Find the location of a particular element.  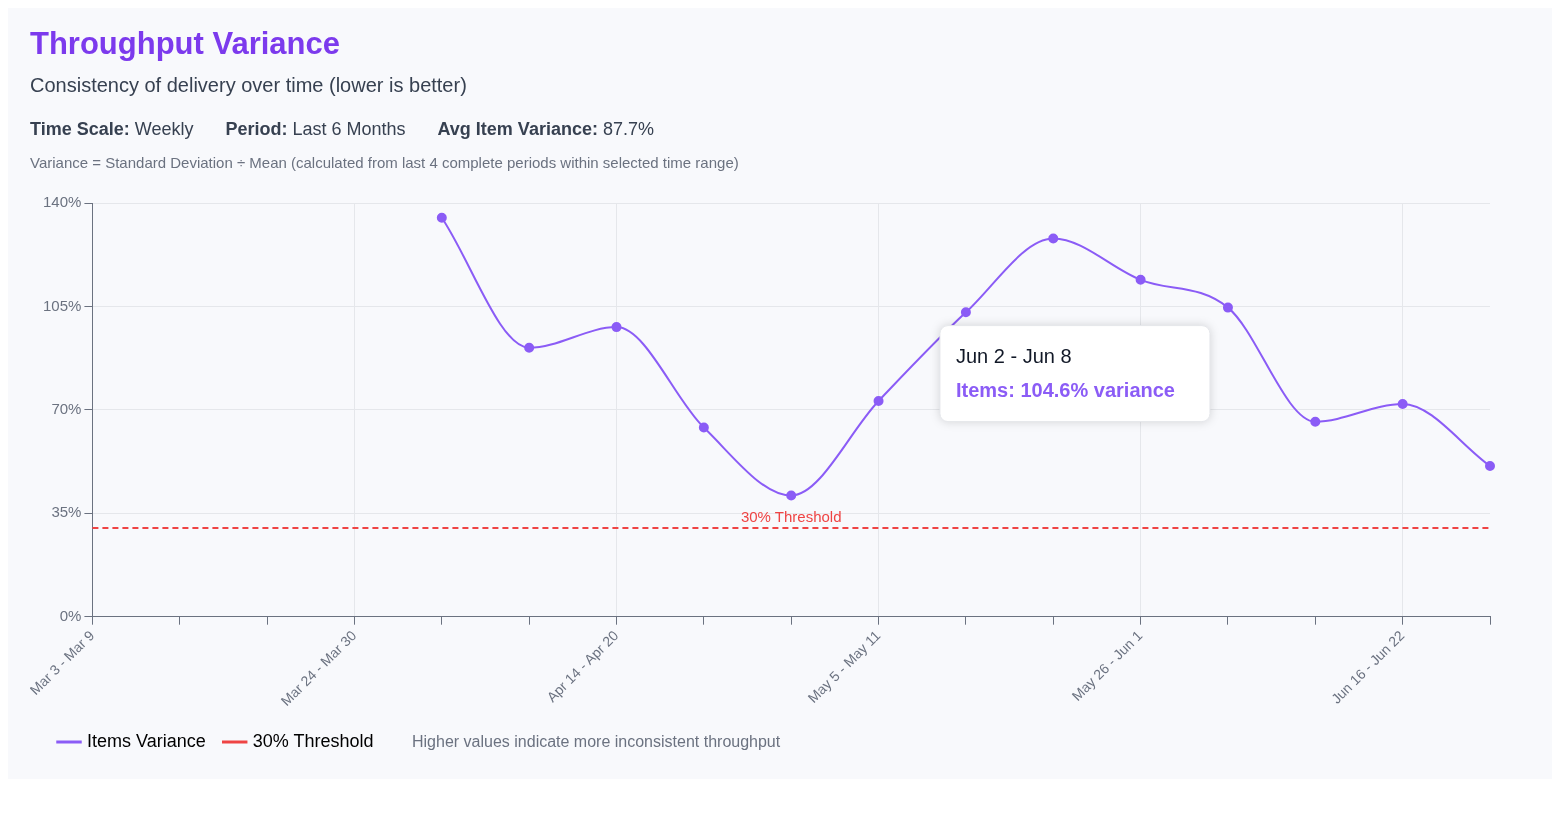

text: Variance = Standard Deviation ÷ Mean (calculated from last 4 complete periods within selected time range) is located at coordinates (385, 162).